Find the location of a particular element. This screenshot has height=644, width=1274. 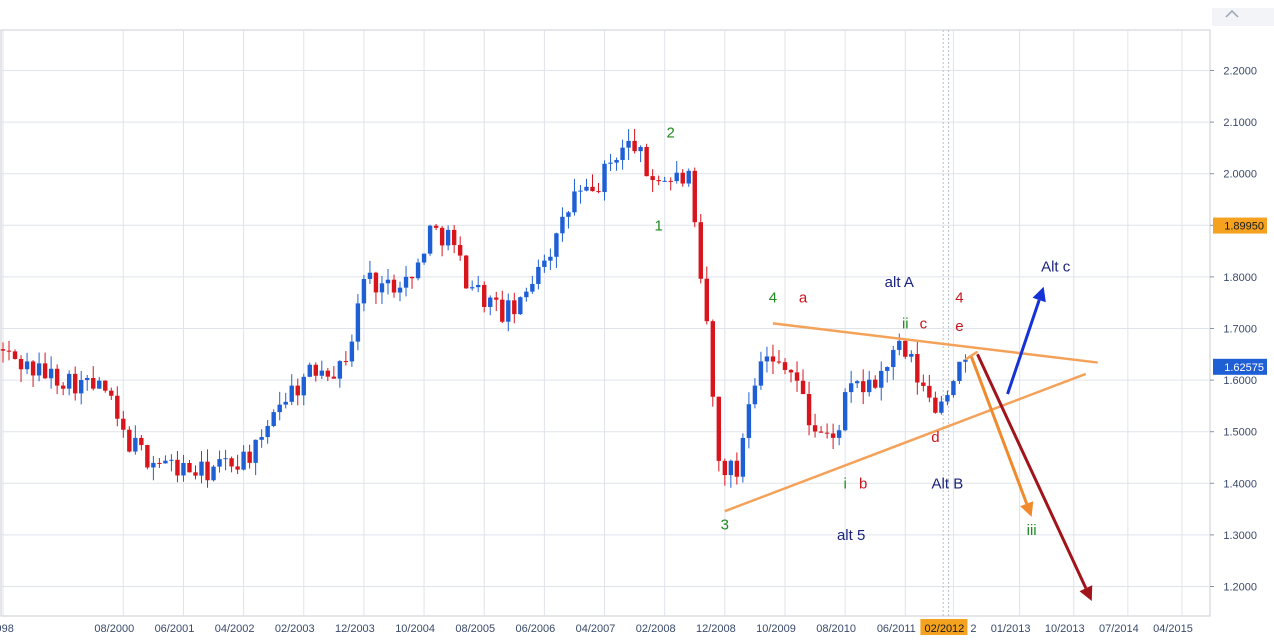

price-tag-label: 1.62575 is located at coordinates (1244, 368).